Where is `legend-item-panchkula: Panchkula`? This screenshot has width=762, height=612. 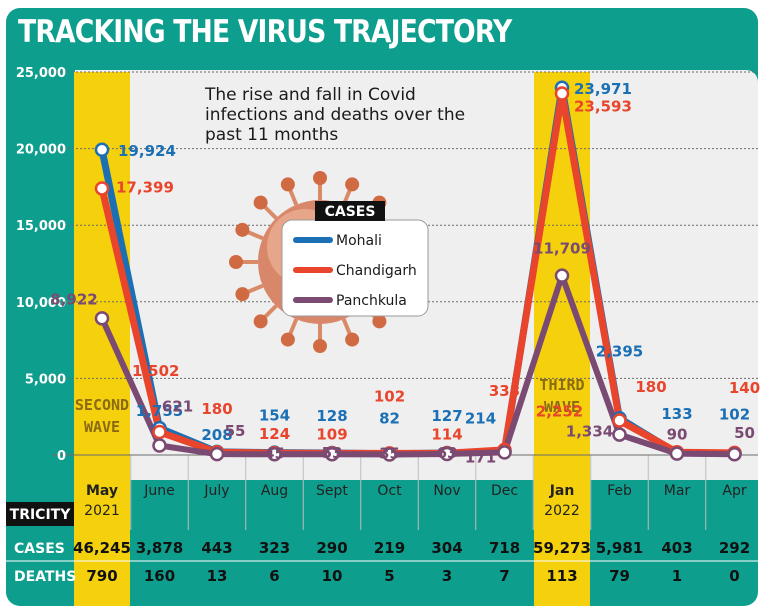
legend-item-panchkula: Panchkula is located at coordinates (371, 301).